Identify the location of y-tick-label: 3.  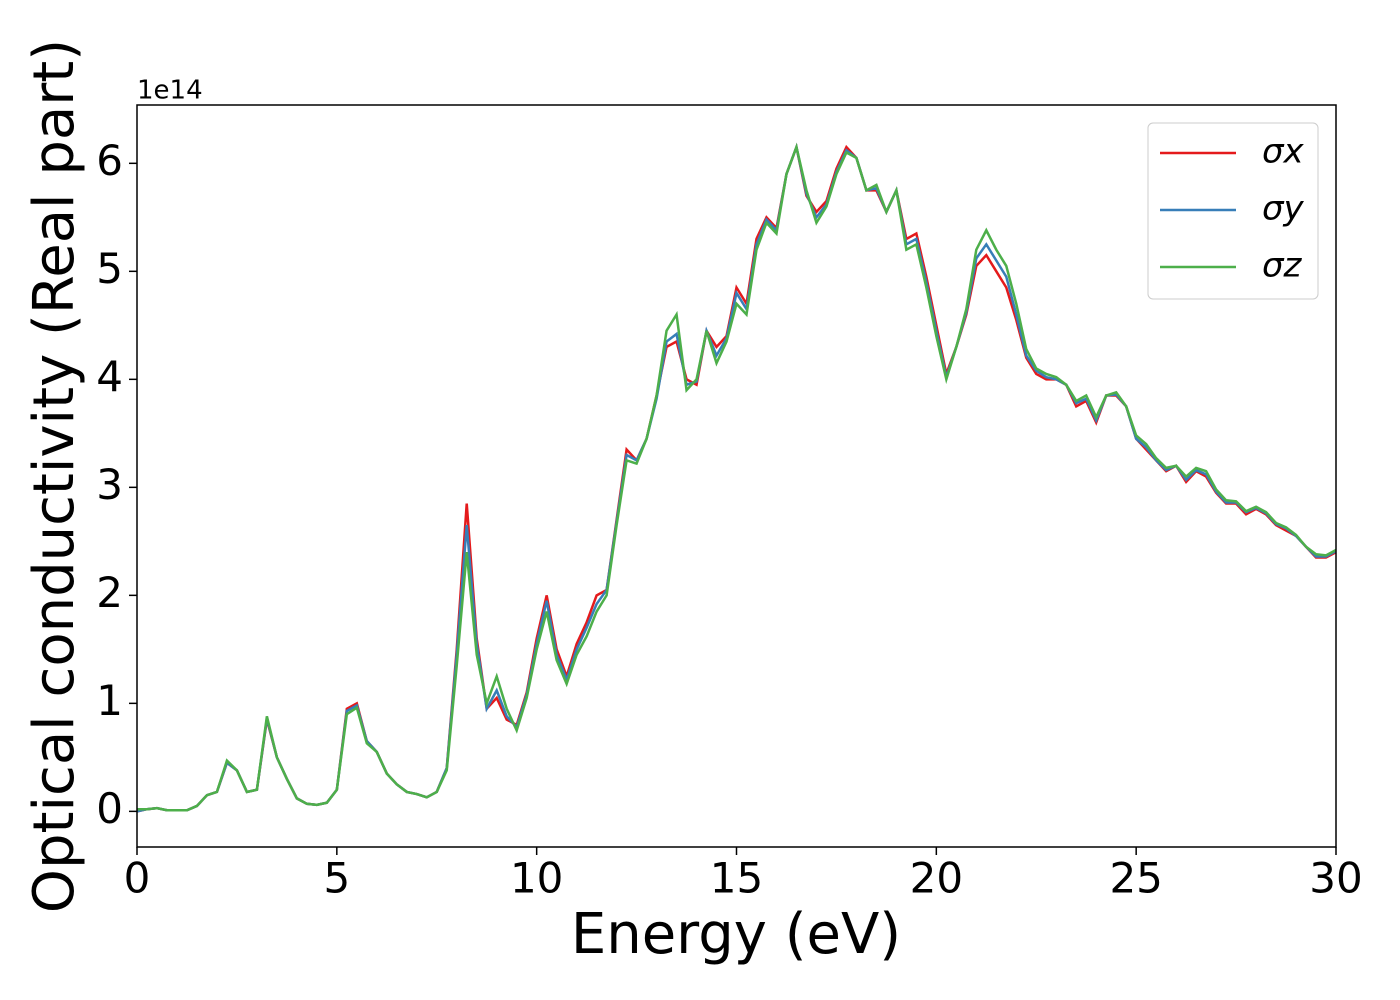
(109, 484).